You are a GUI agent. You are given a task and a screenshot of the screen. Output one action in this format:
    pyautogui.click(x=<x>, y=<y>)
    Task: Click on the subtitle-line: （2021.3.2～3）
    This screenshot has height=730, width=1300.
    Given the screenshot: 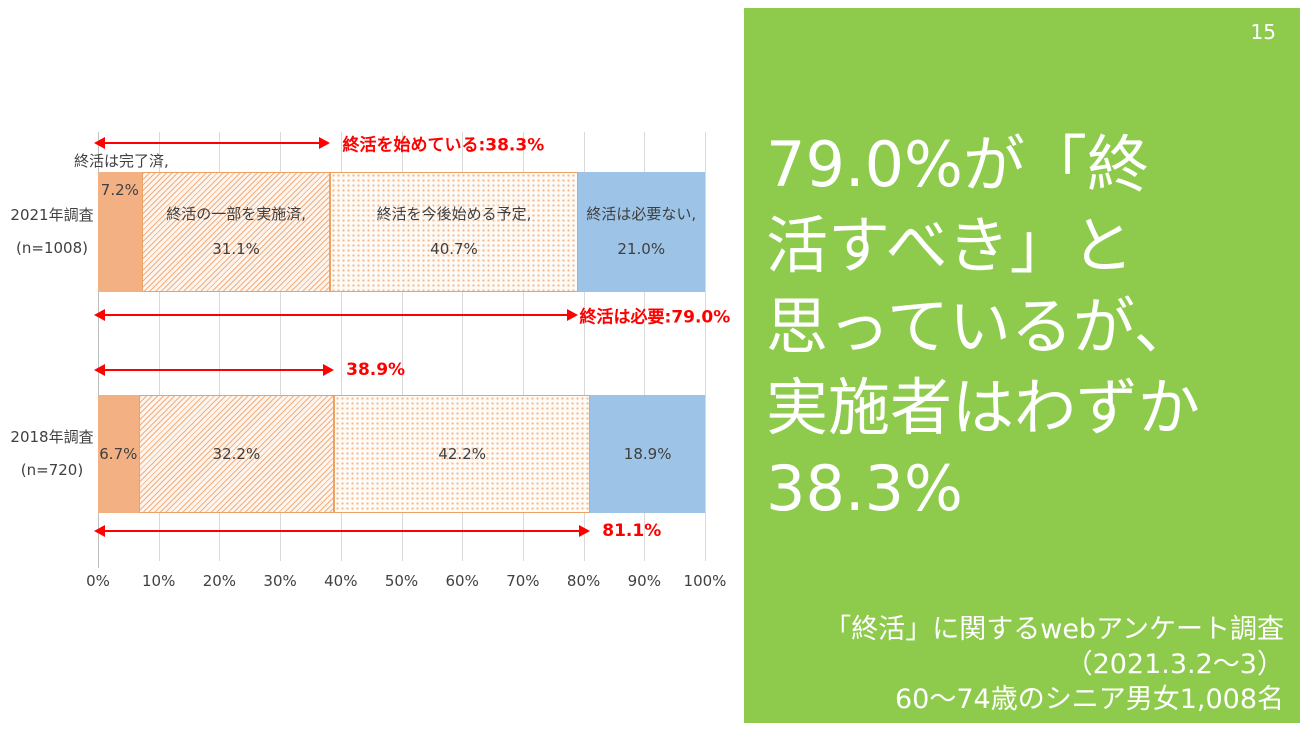 What is the action you would take?
    pyautogui.click(x=1174, y=664)
    